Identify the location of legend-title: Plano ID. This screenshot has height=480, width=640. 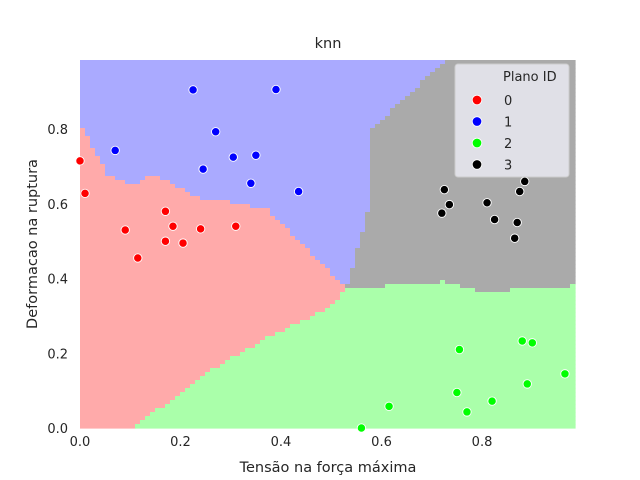
(530, 77).